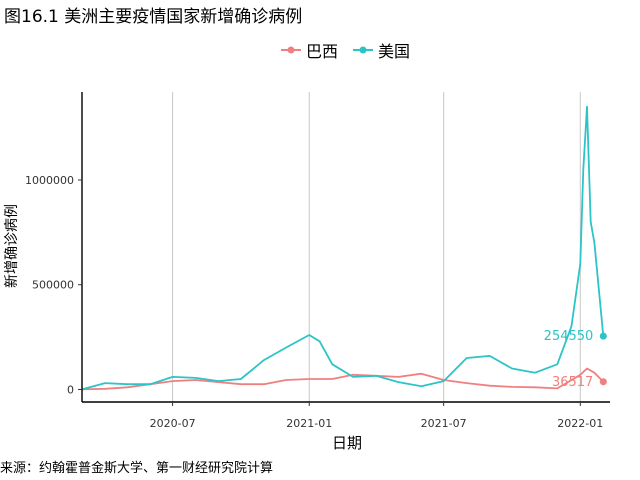  Describe the element at coordinates (569, 336) in the screenshot. I see `series-end-label-usa: 254550` at that location.